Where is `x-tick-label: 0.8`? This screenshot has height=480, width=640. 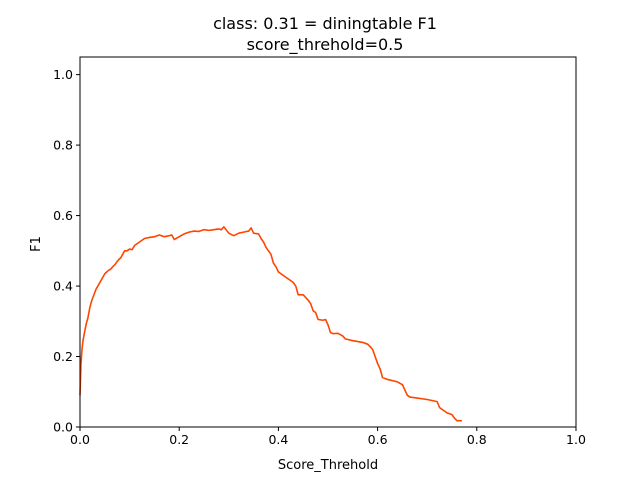 x-tick-label: 0.8 is located at coordinates (477, 439).